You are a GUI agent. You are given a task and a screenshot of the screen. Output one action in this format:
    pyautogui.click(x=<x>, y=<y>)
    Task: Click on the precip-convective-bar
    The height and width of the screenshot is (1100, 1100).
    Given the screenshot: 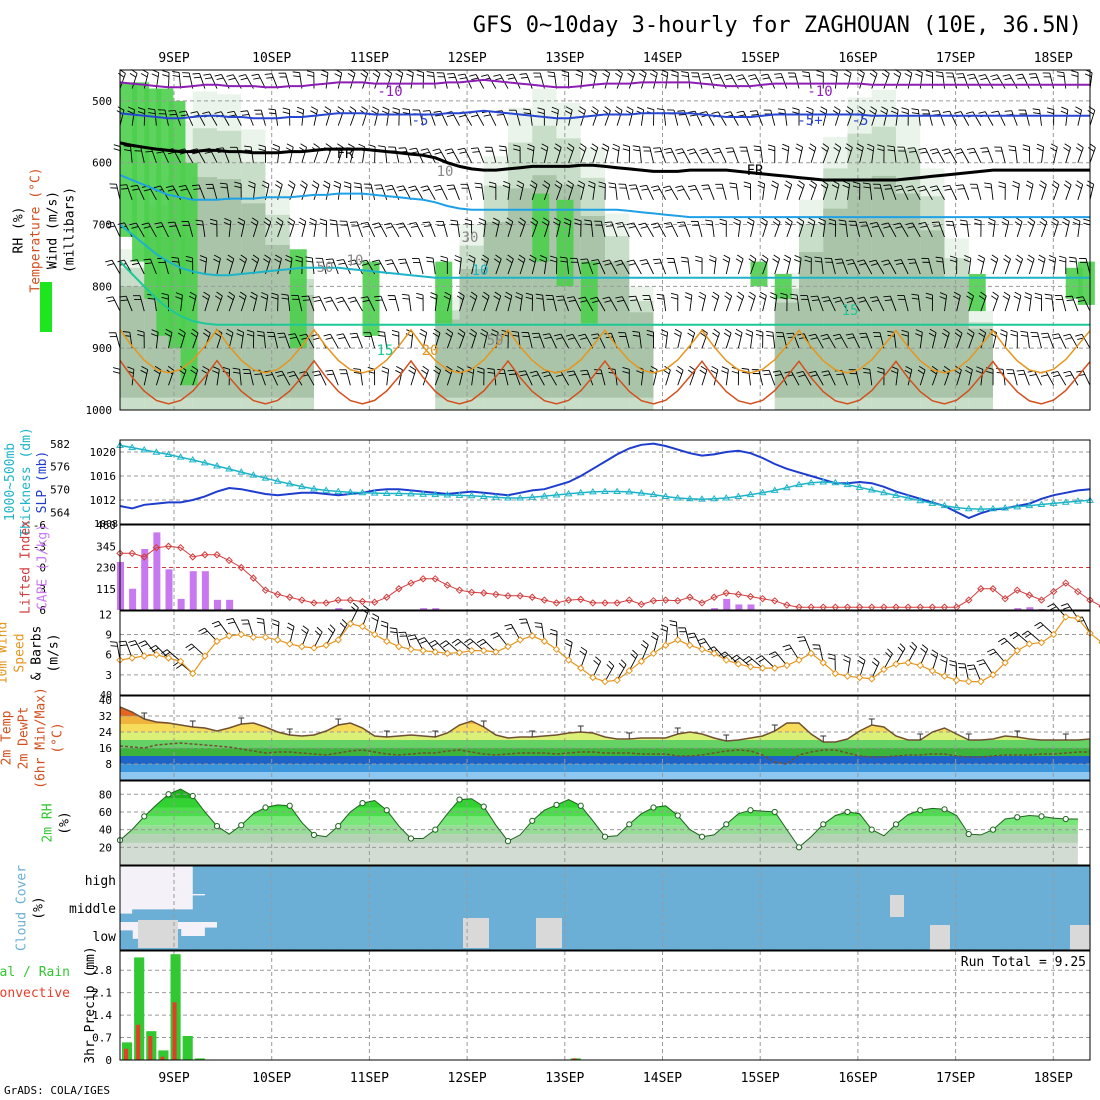 What is the action you would take?
    pyautogui.click(x=150, y=1047)
    